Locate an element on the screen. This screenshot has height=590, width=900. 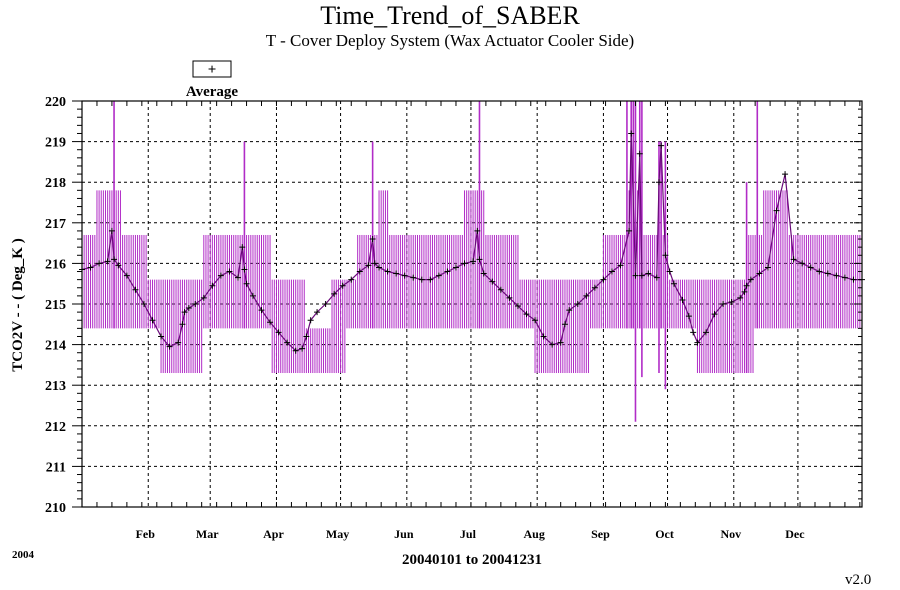
version-label: v2.0 is located at coordinates (858, 580).